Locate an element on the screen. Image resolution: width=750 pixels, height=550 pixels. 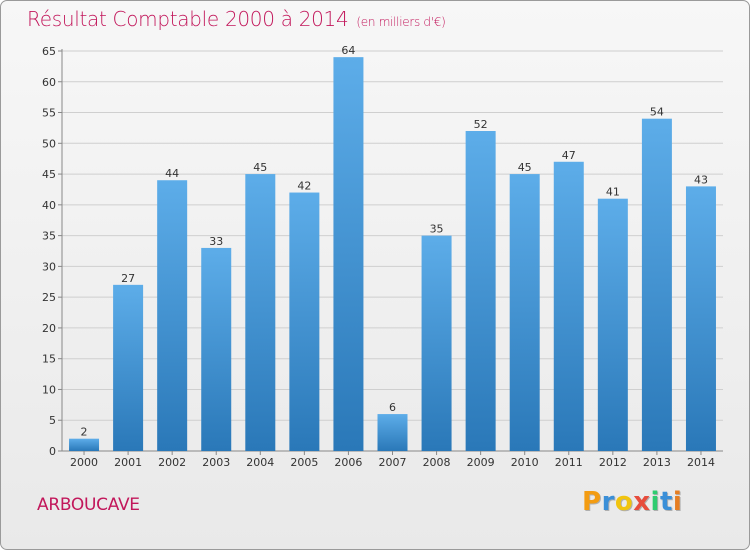
x-tick-label: 2011 is located at coordinates (569, 462).